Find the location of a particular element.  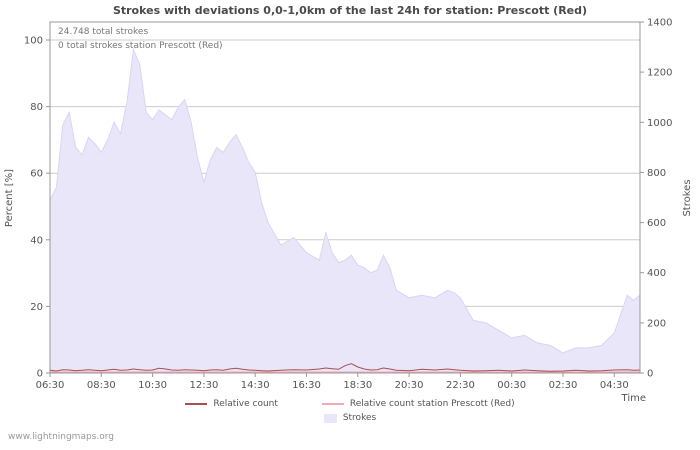

x-axis-label: Time is located at coordinates (633, 398).